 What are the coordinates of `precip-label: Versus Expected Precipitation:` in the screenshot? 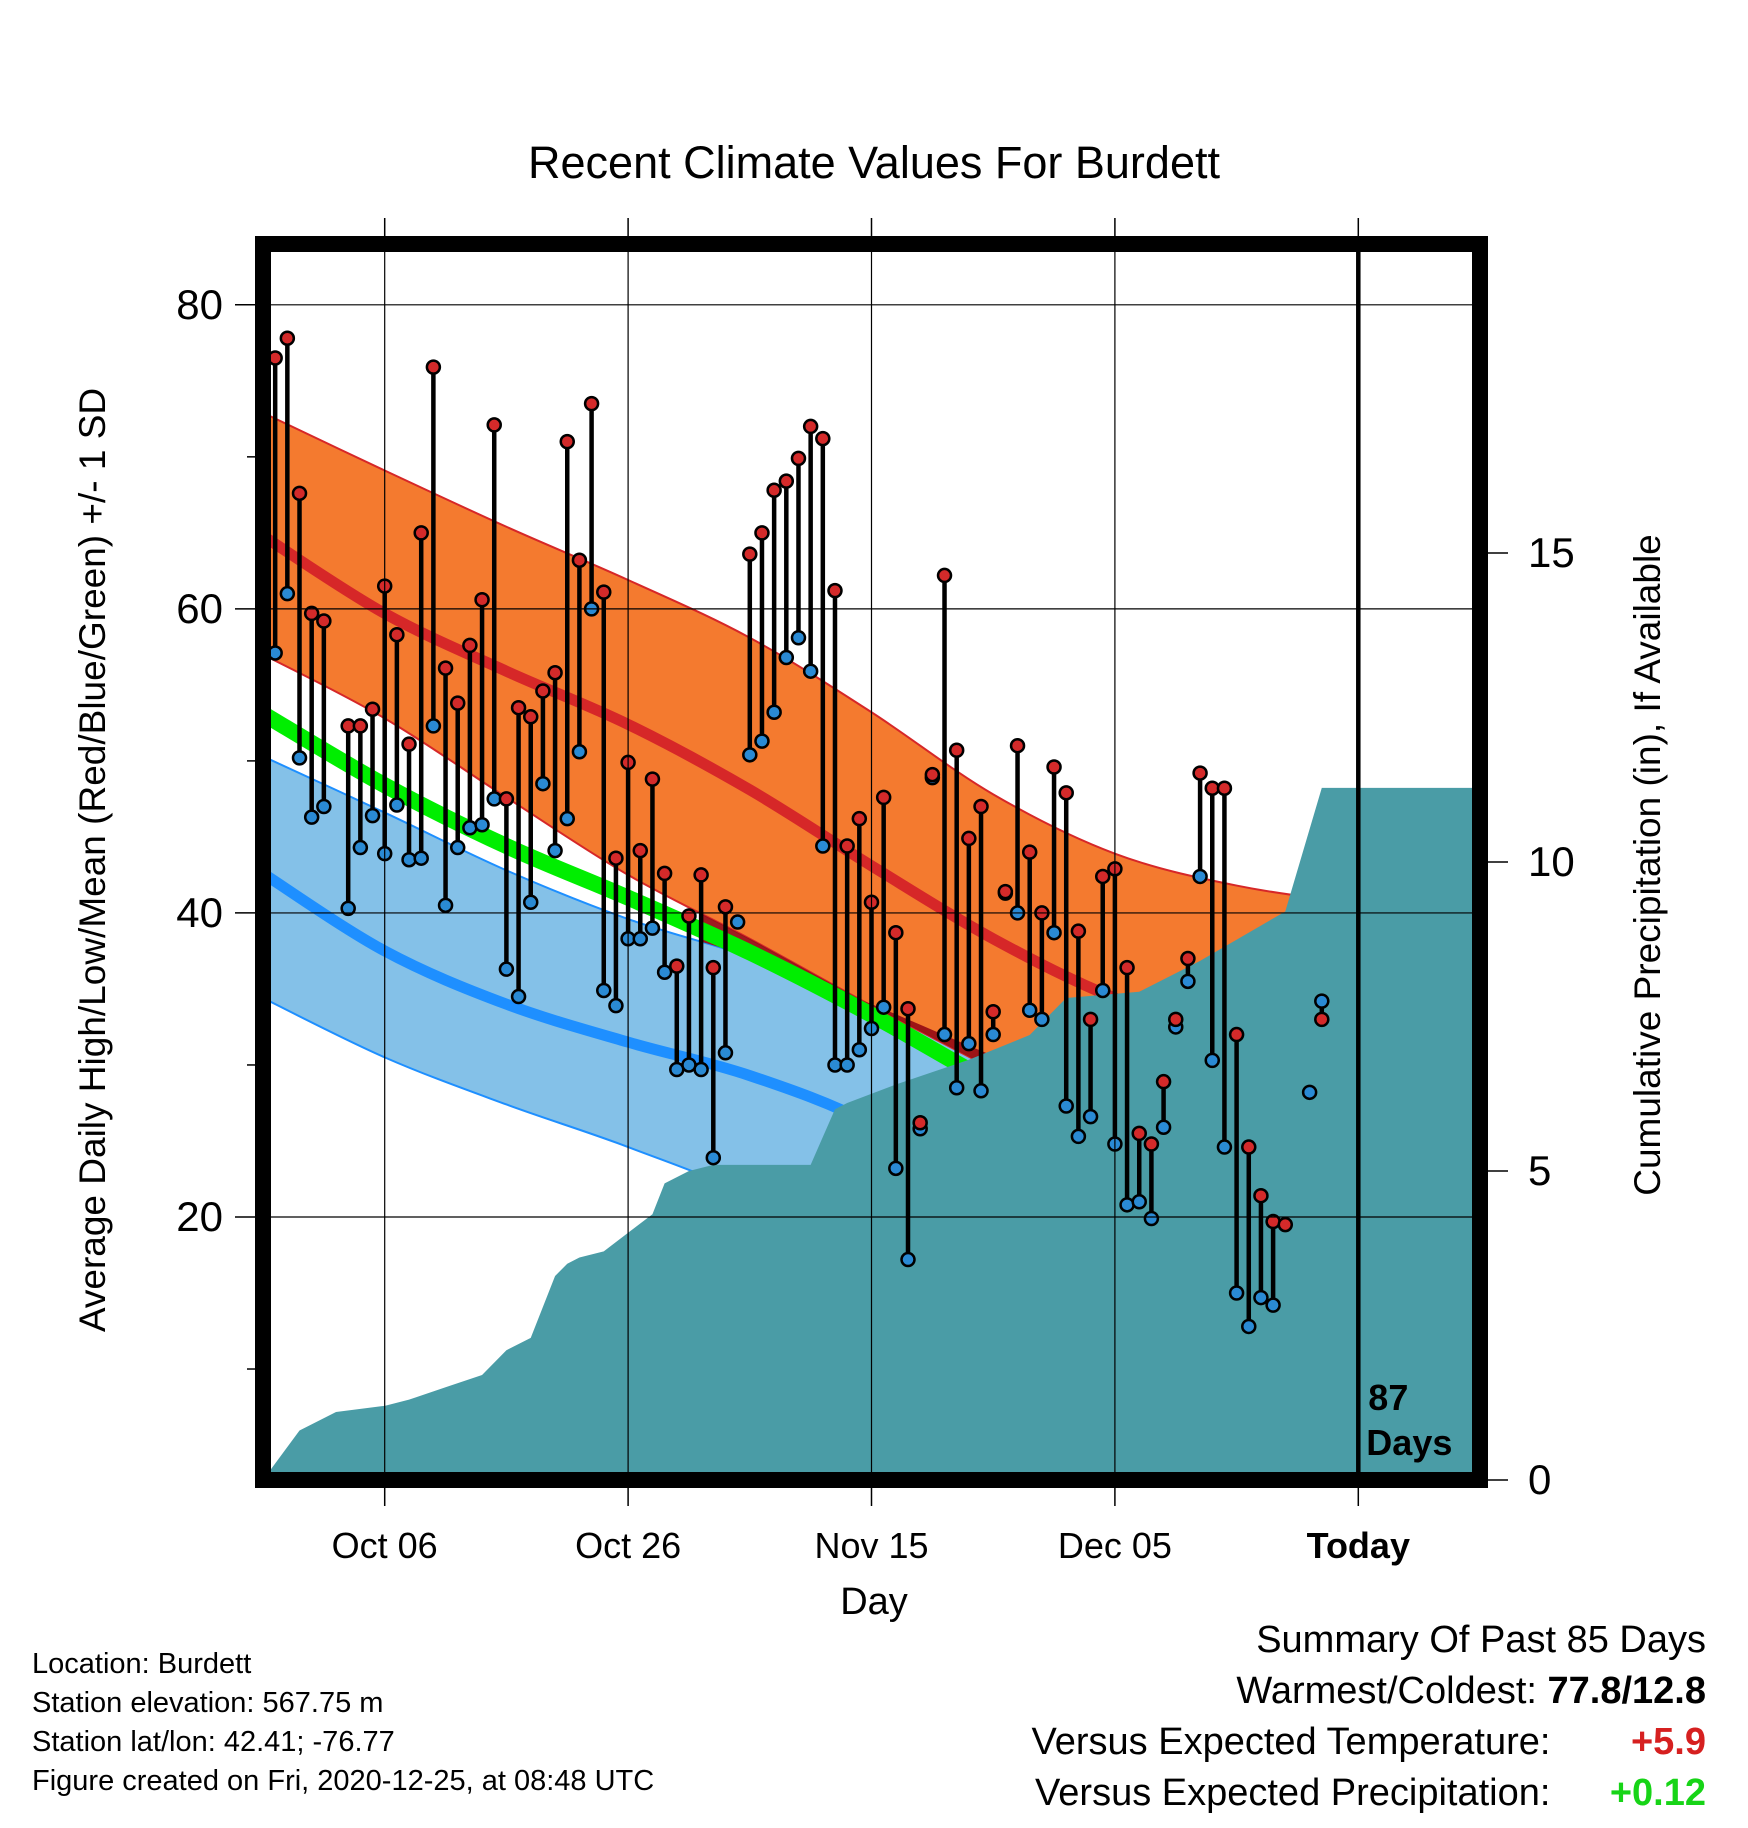 It's located at (1293, 1793).